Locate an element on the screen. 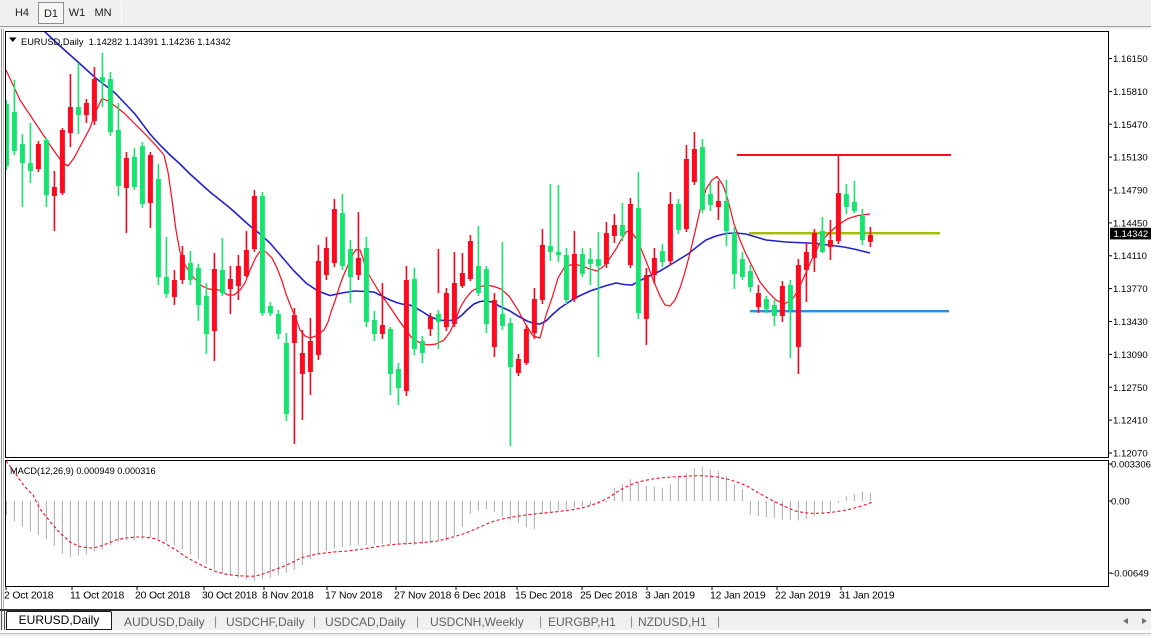  svg-text: 1.13090 is located at coordinates (1130, 355).